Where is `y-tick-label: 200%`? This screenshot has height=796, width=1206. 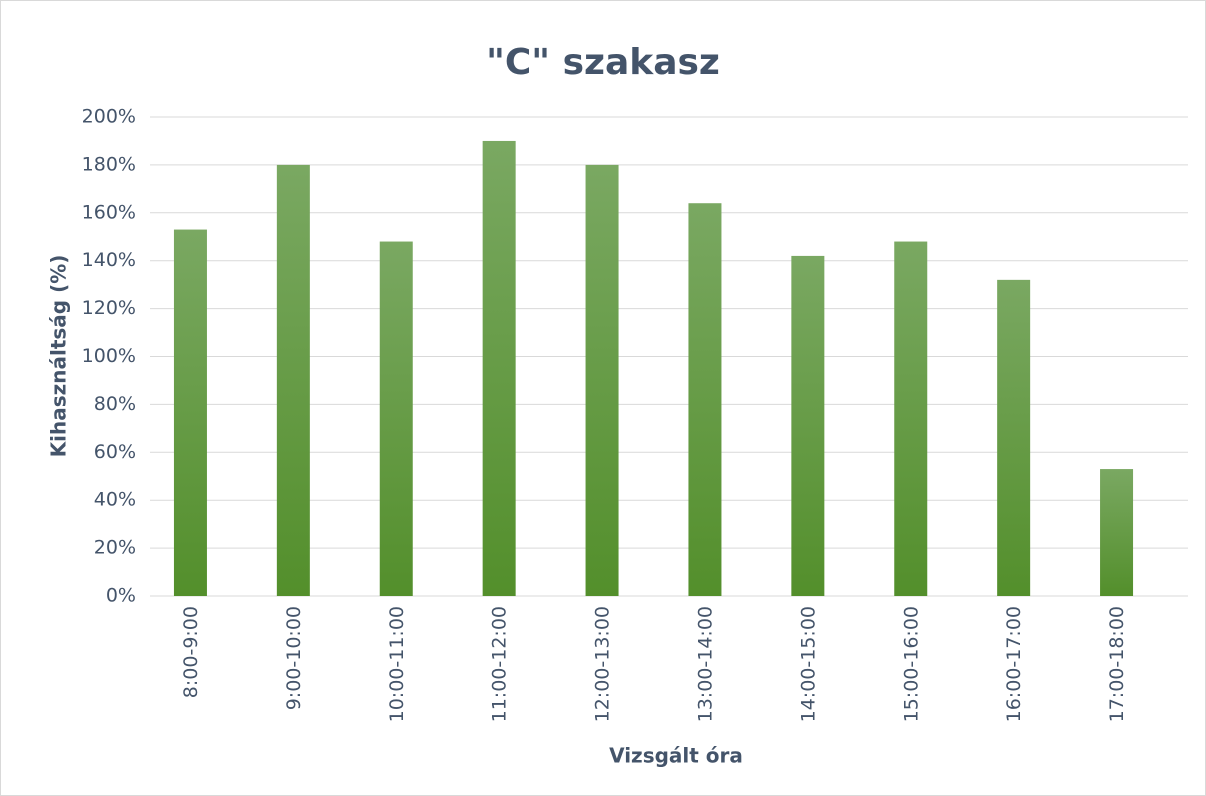 y-tick-label: 200% is located at coordinates (109, 117).